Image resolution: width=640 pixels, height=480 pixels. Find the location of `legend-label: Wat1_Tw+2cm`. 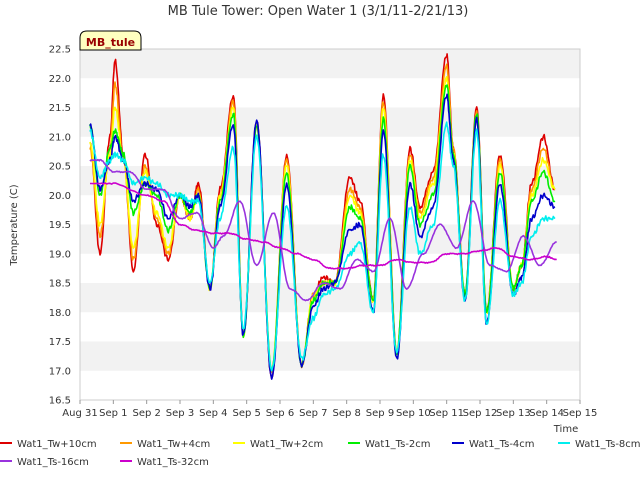

legend-label: Wat1_Tw+2cm is located at coordinates (286, 444).